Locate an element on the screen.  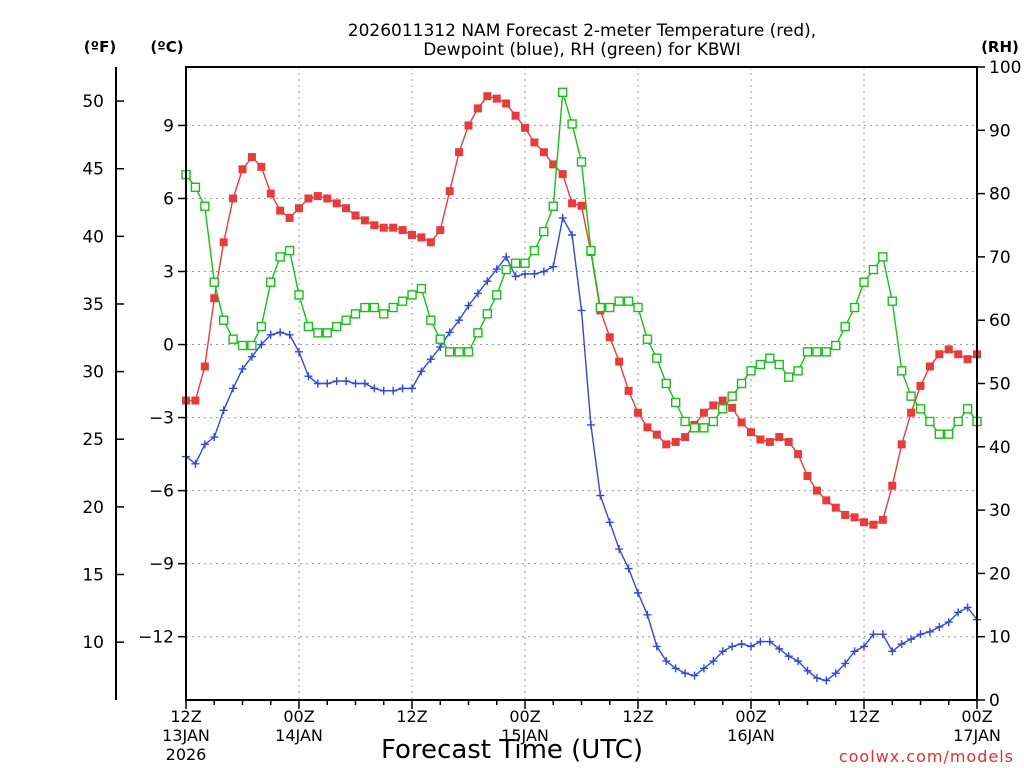
fahrenheit-tick-label: 15 is located at coordinates (93, 575).